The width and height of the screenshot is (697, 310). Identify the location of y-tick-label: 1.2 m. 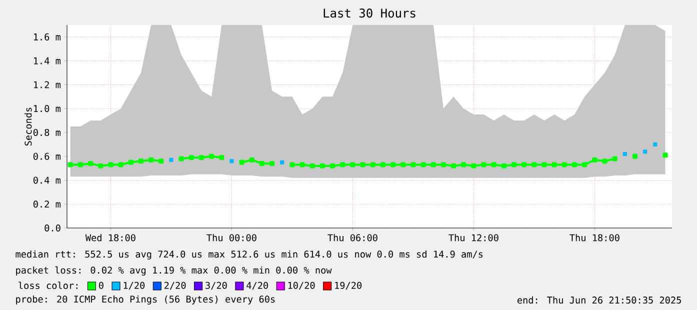
(47, 84).